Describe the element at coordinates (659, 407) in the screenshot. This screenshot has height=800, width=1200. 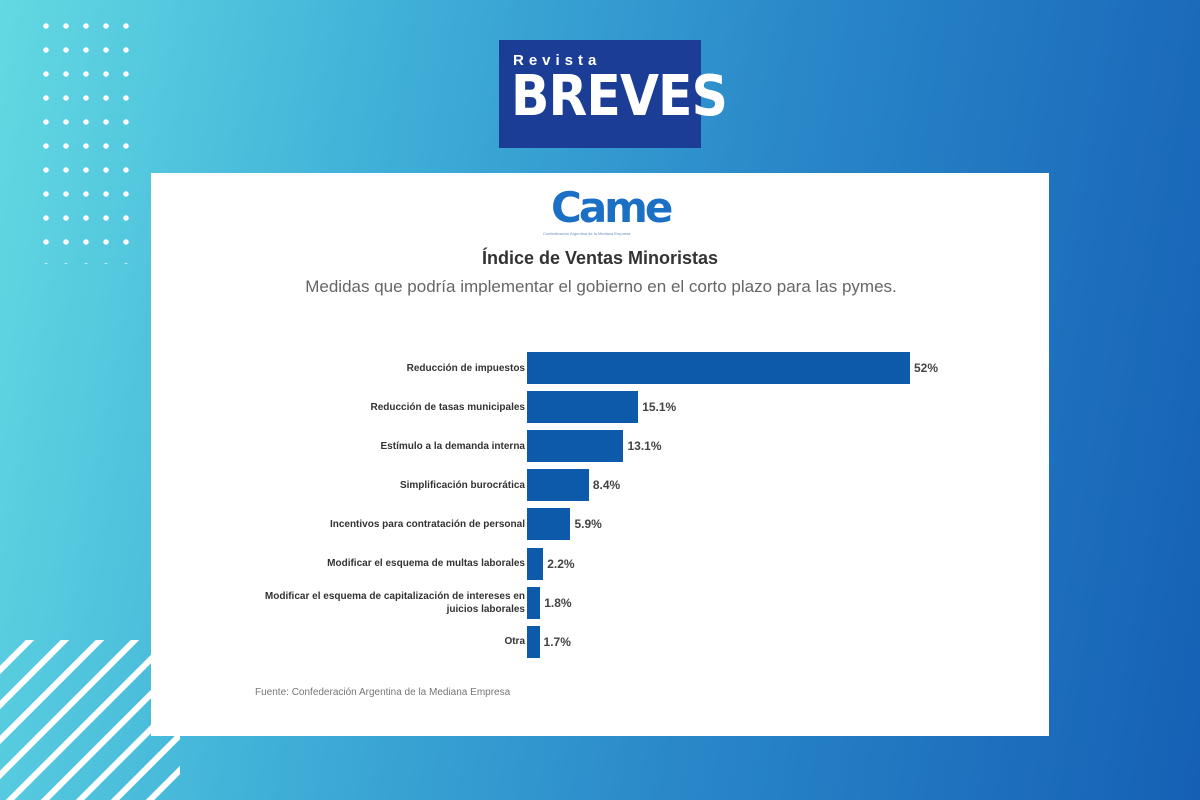
I see `data-label: 15.1%` at that location.